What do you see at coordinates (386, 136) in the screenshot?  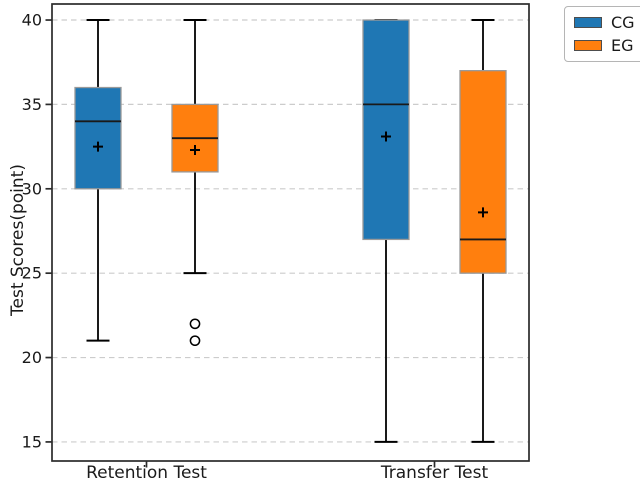 I see `mean-marker-cg-transfer-test` at bounding box center [386, 136].